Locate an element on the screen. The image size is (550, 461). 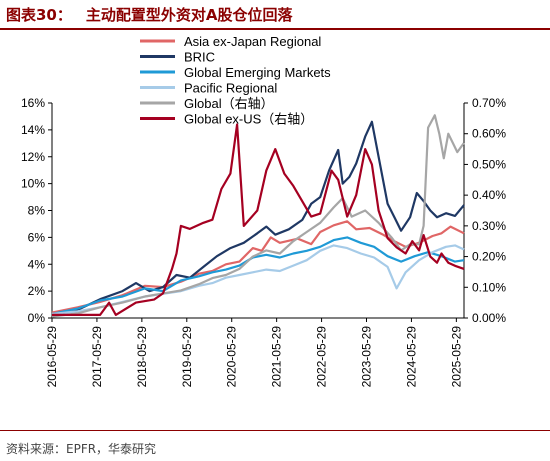
x-tick-label: 2022-05-29 is located at coordinates (322, 357).